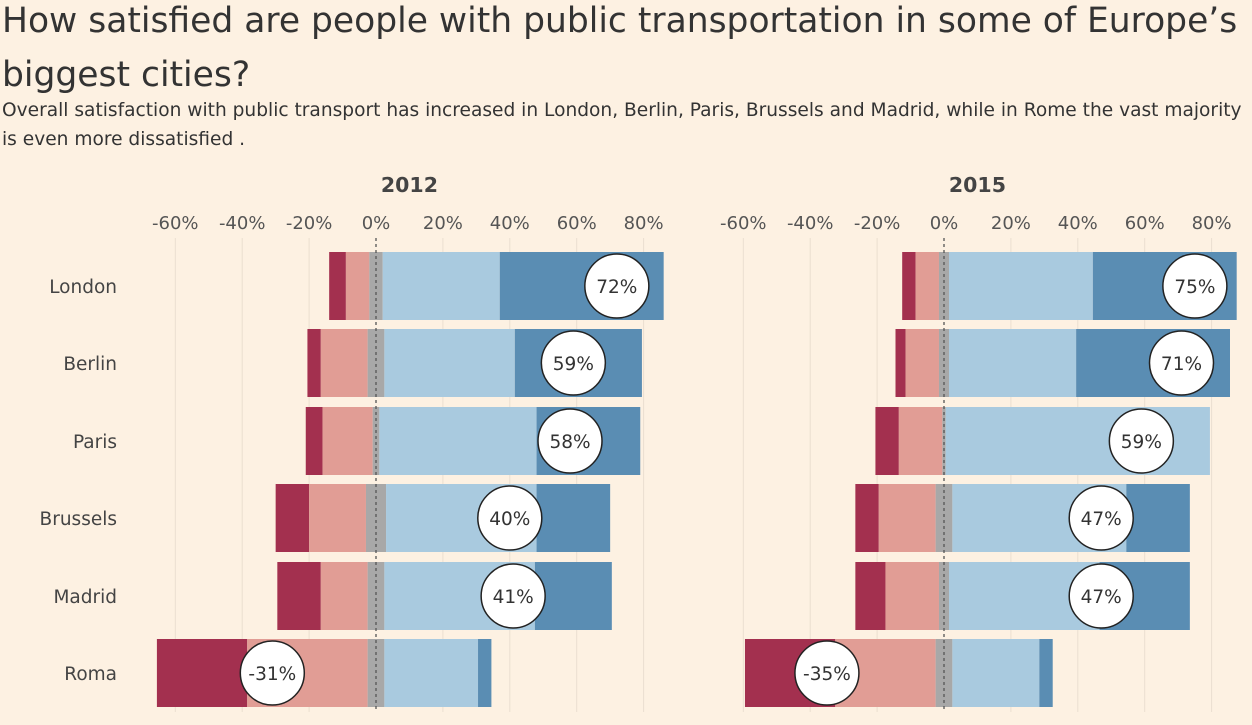  I want to click on net-satisfaction-label: 58%, so click(569, 442).